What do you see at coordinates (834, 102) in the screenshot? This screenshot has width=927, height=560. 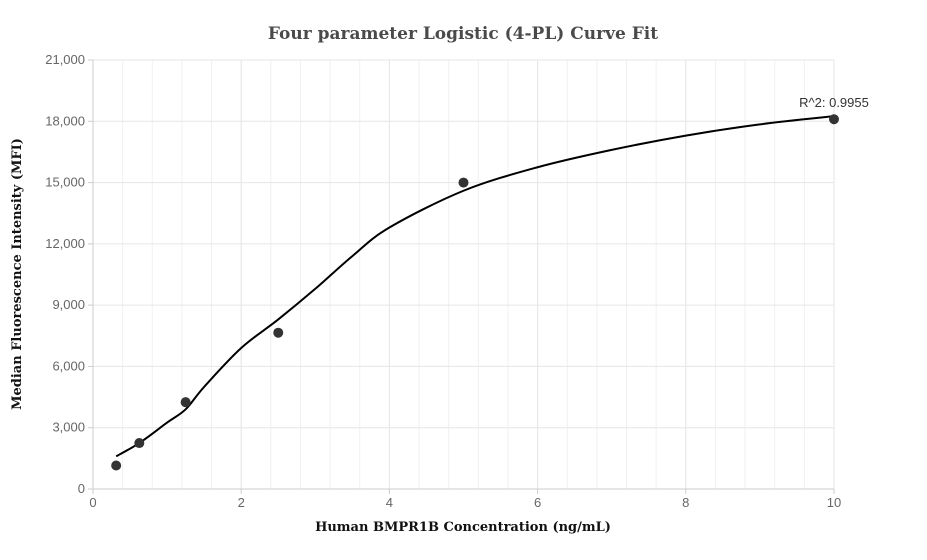 I see `r-squared-annotation: R^2: 0.9955` at bounding box center [834, 102].